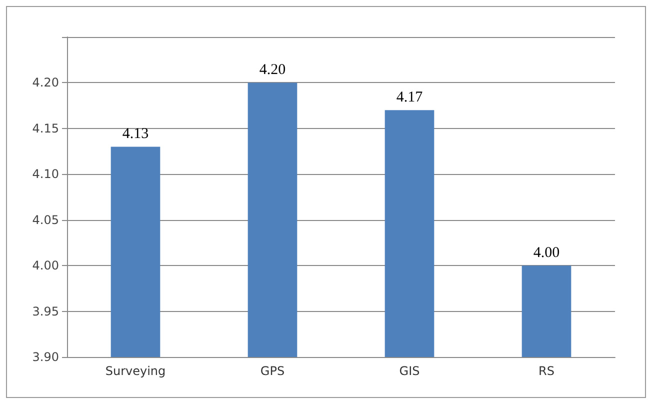  Describe the element at coordinates (135, 371) in the screenshot. I see `x-tick-label: Surveying` at that location.